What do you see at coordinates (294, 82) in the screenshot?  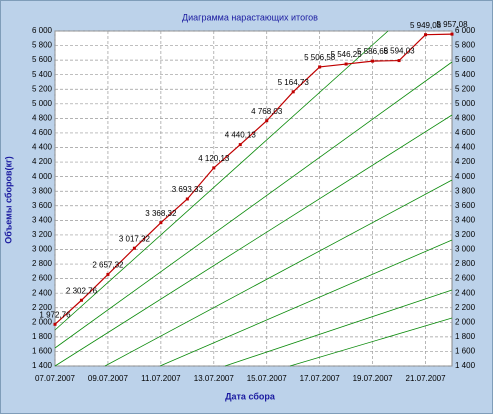 I see `data-label: 5 164,73` at bounding box center [294, 82].